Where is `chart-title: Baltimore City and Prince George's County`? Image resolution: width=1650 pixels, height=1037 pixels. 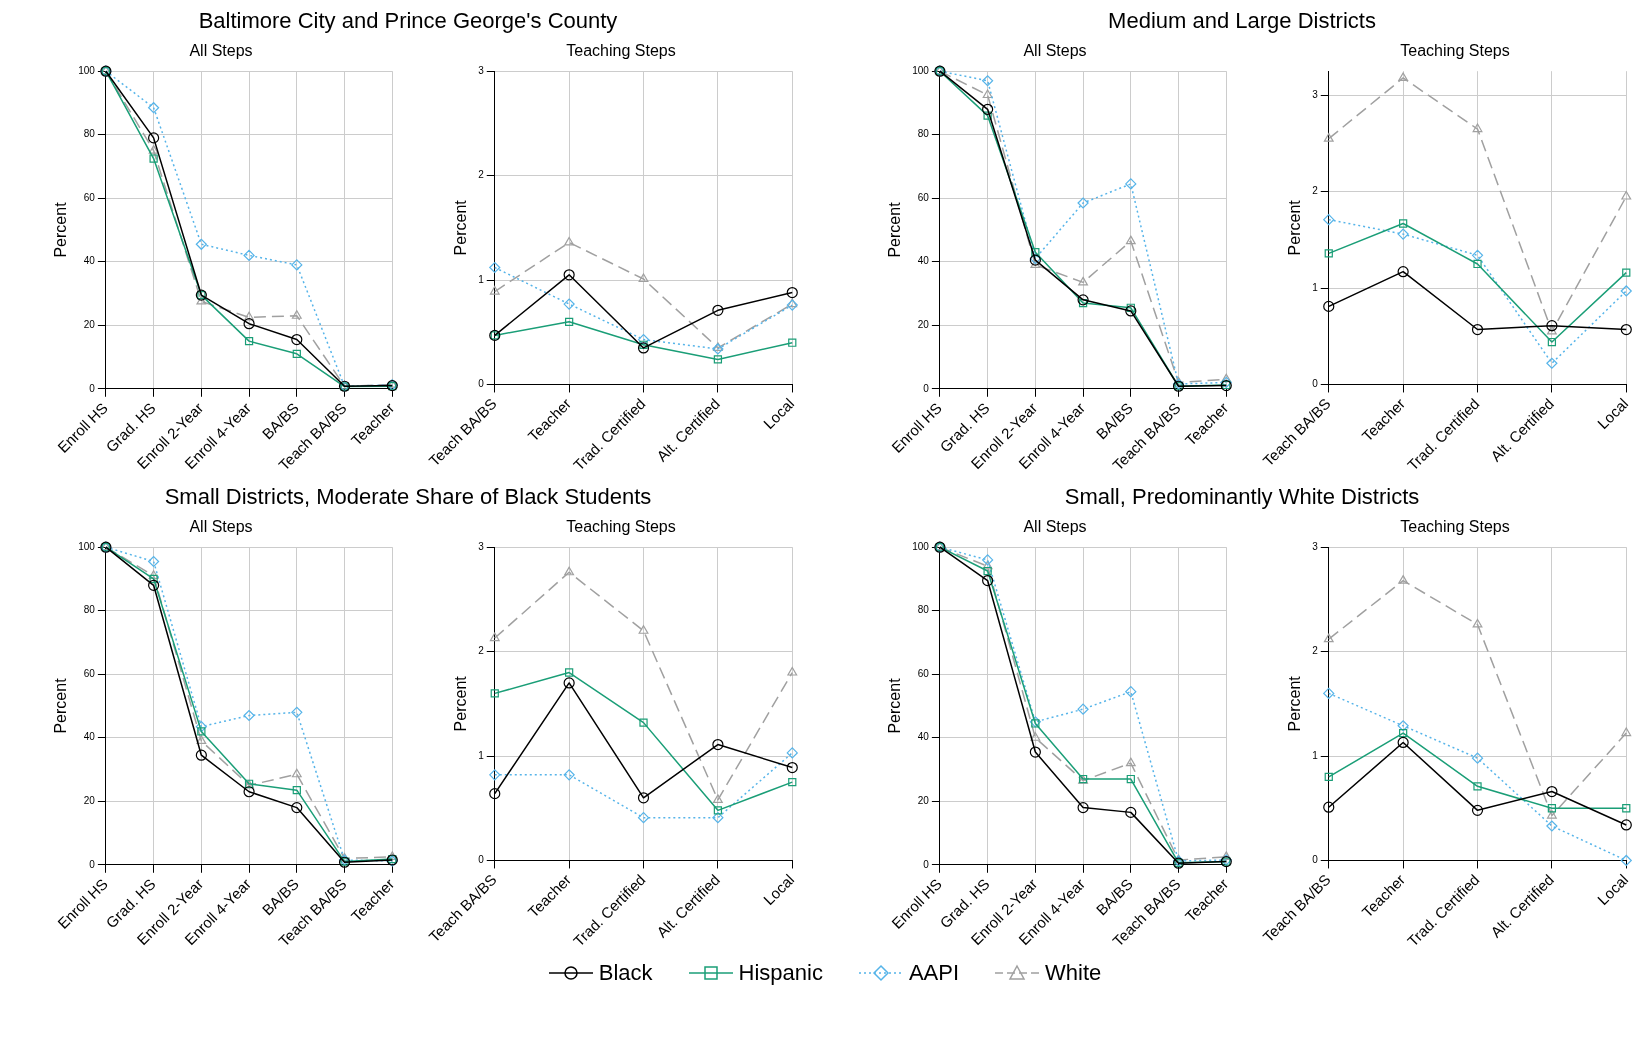 chart-title: Baltimore City and Prince George's County is located at coordinates (408, 21).